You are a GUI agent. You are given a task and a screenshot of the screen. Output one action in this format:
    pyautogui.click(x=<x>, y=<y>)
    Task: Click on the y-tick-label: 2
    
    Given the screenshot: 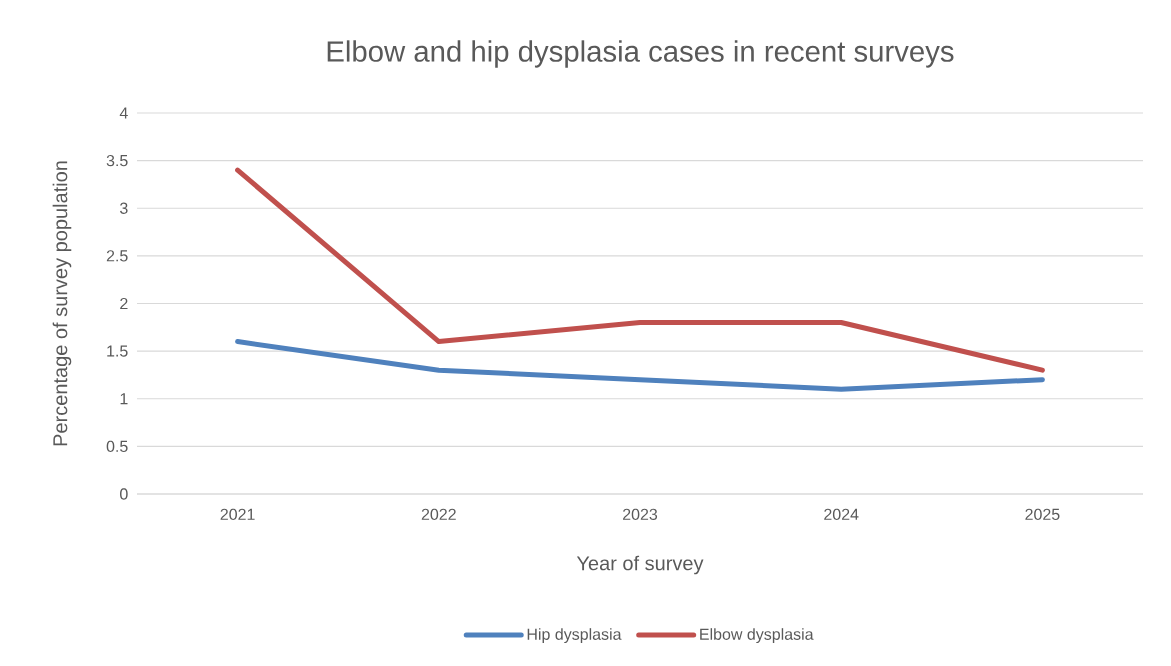 What is the action you would take?
    pyautogui.click(x=124, y=303)
    